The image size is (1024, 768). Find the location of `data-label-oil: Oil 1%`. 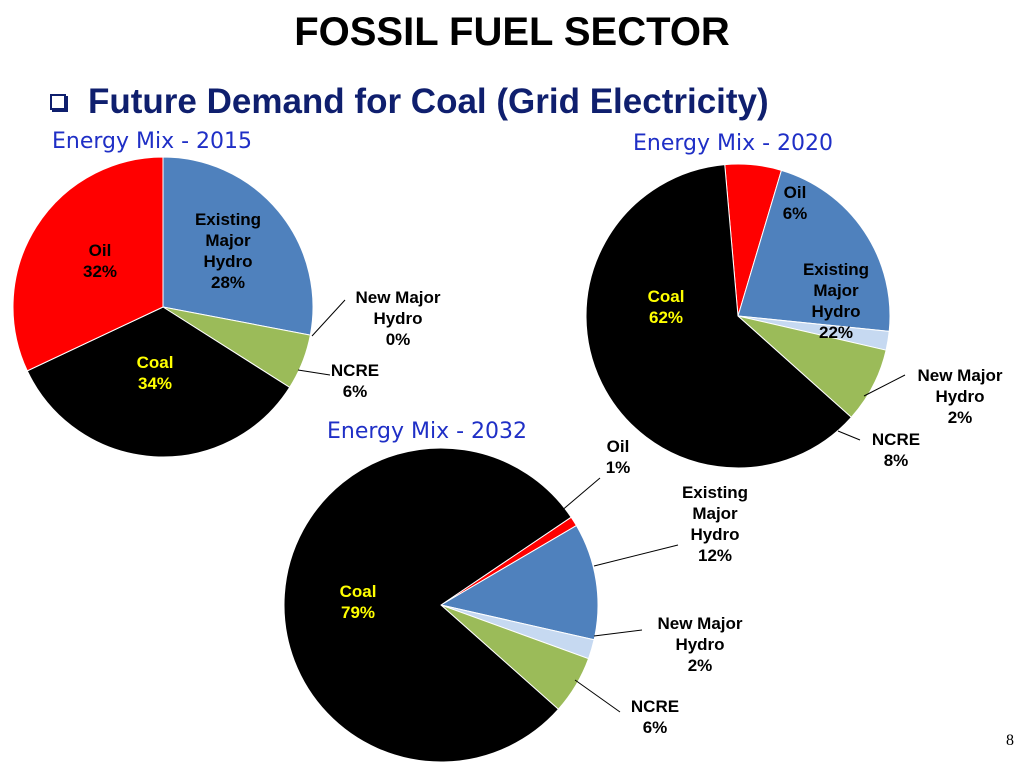

data-label-oil: Oil 1% is located at coordinates (618, 457).